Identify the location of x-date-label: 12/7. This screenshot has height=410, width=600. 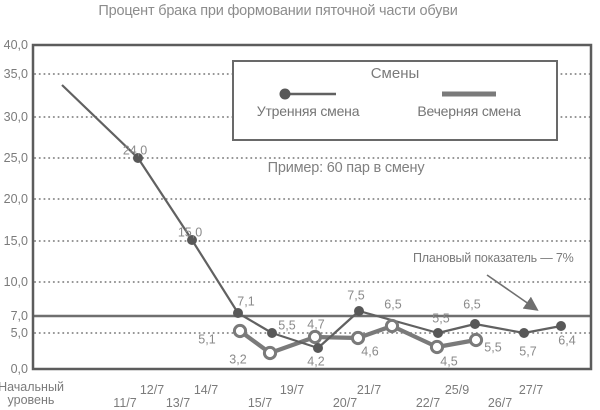
(152, 390).